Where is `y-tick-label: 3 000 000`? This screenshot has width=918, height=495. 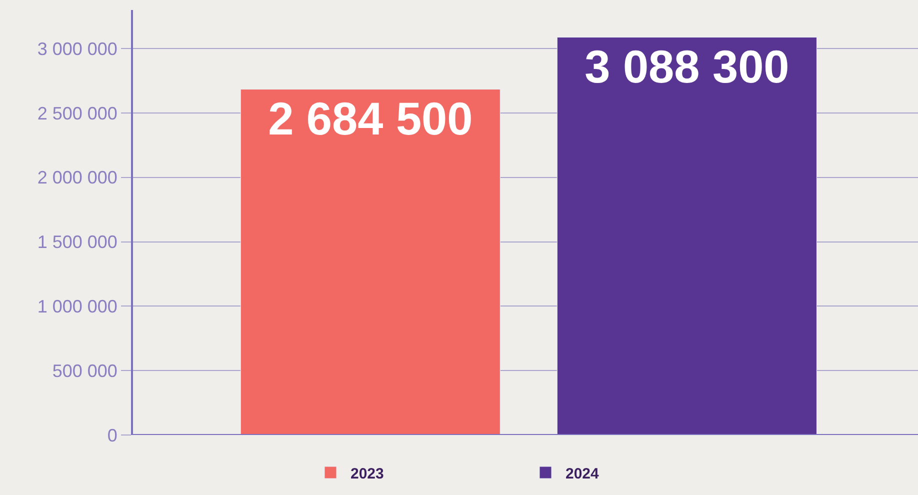 y-tick-label: 3 000 000 is located at coordinates (77, 48).